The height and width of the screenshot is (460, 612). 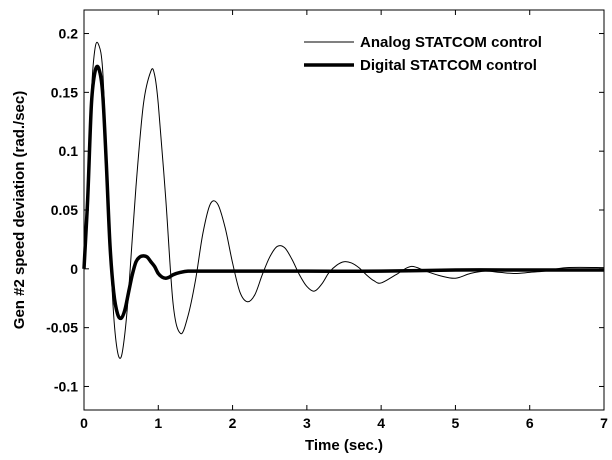 What do you see at coordinates (64, 210) in the screenshot?
I see `y-tick-label: 0.05` at bounding box center [64, 210].